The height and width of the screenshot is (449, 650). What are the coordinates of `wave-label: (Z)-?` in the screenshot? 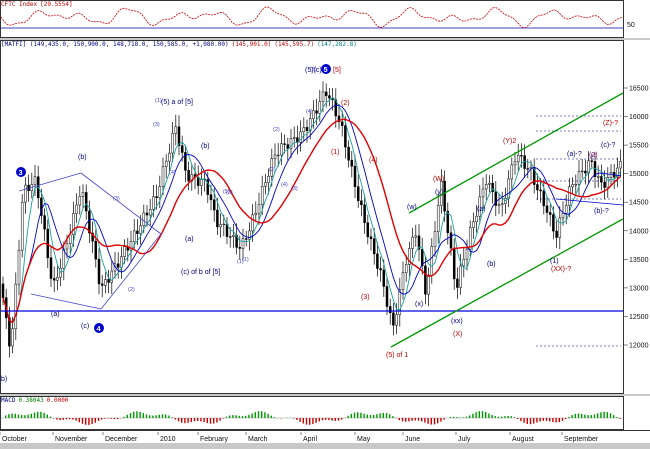 It's located at (610, 123).